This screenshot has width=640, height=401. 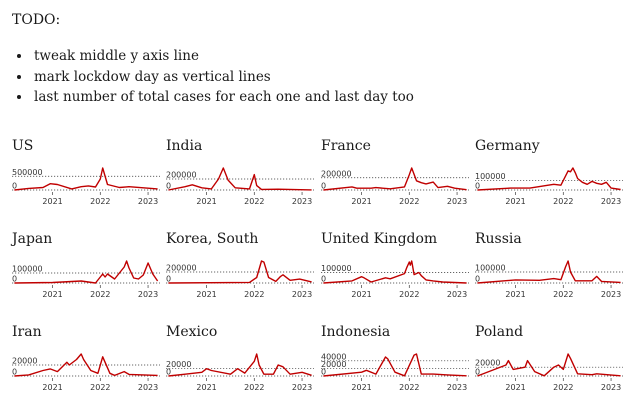 What do you see at coordinates (23, 146) in the screenshot?
I see `panel-title: US` at bounding box center [23, 146].